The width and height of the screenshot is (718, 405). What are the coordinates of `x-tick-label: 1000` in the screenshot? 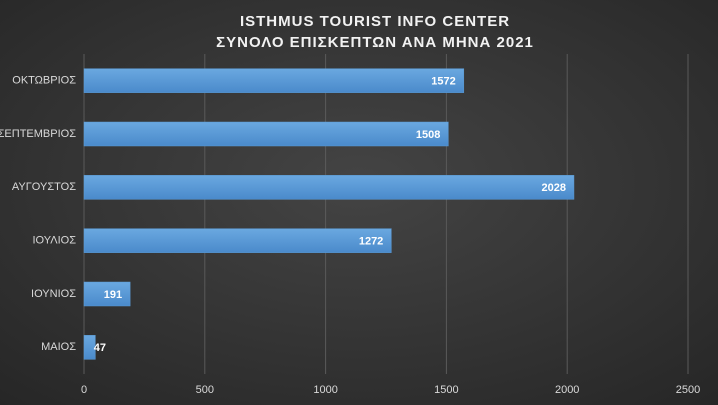 It's located at (325, 390).